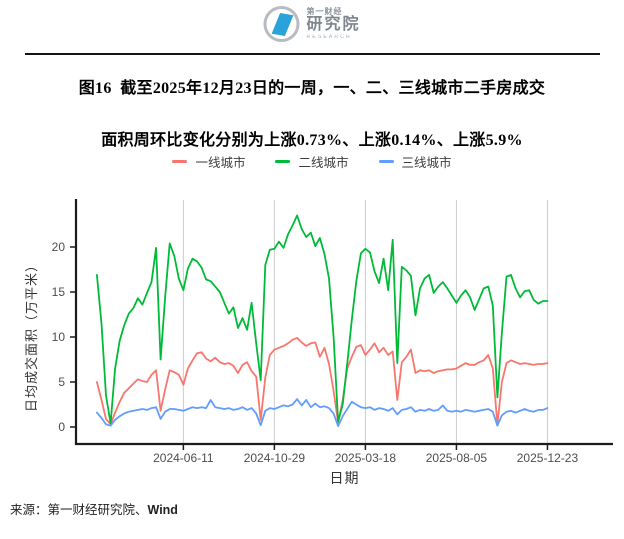 Image resolution: width=624 pixels, height=539 pixels. Describe the element at coordinates (324, 11) in the screenshot. I see `brand-name-small: 第一财经` at that location.